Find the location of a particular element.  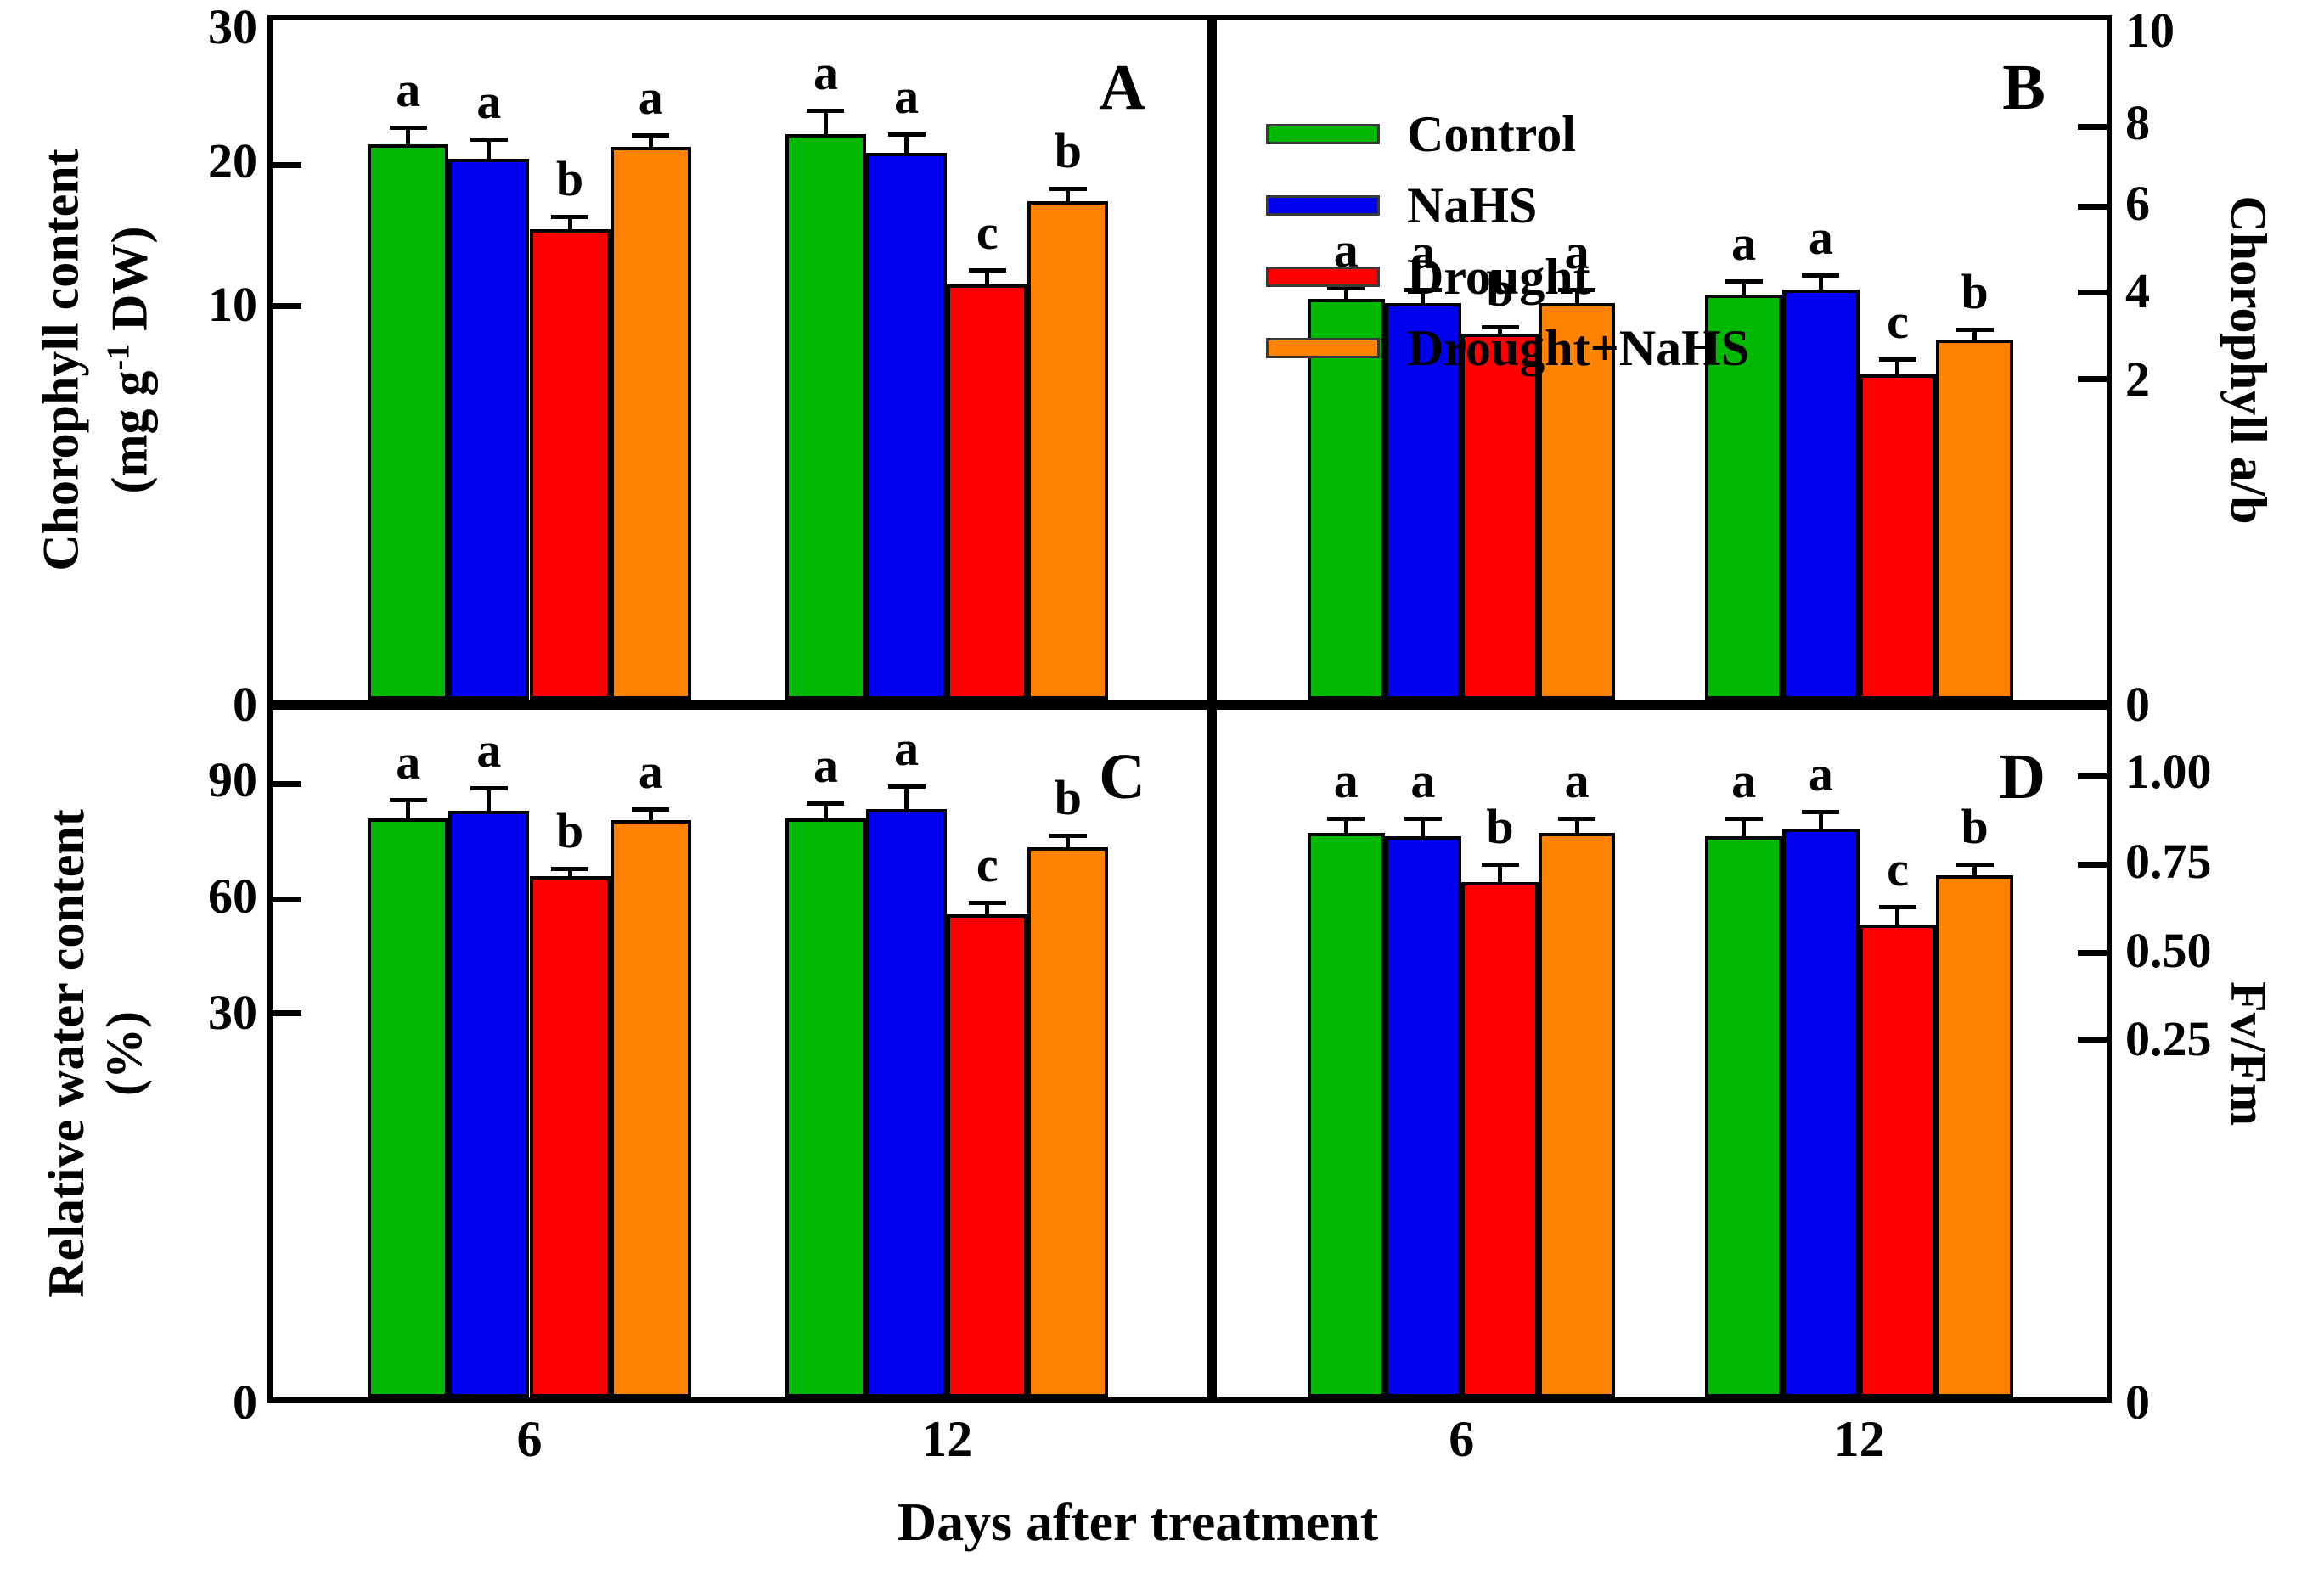

bar-control-day6 is located at coordinates (1346, 499).